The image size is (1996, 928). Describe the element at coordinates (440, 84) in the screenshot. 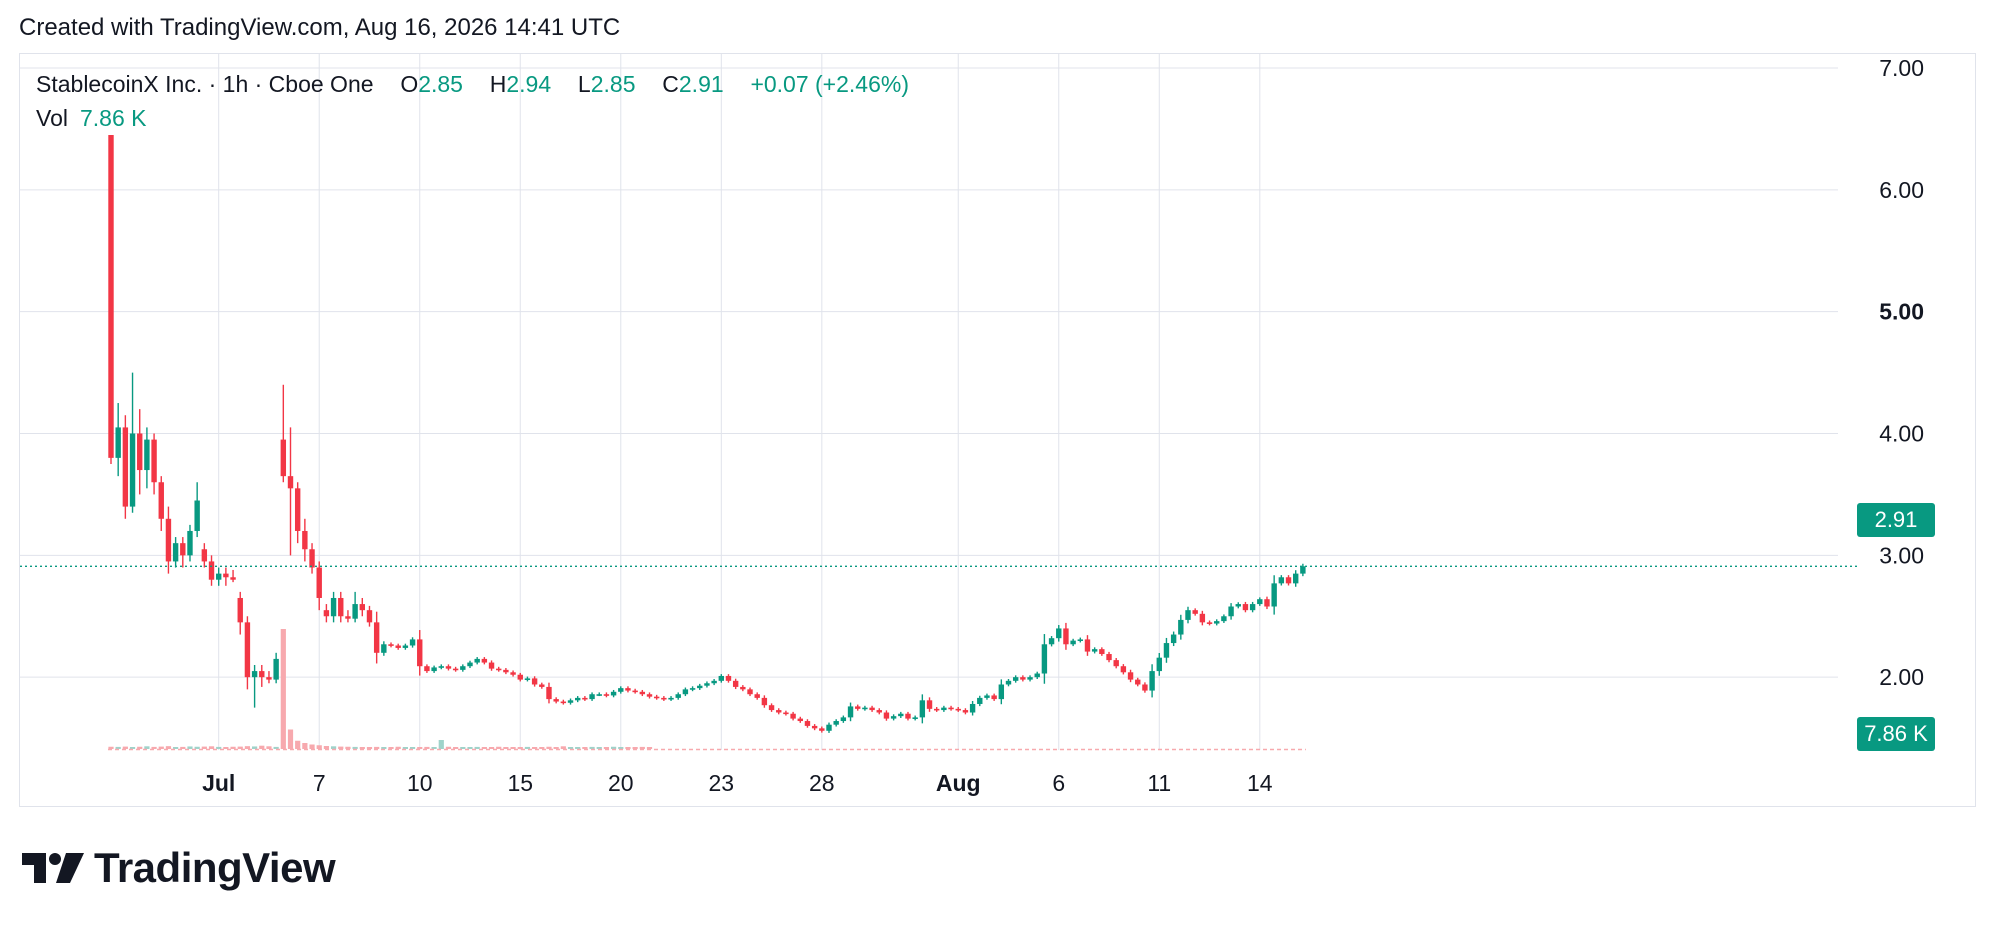

I see `open-value: 2.85` at that location.